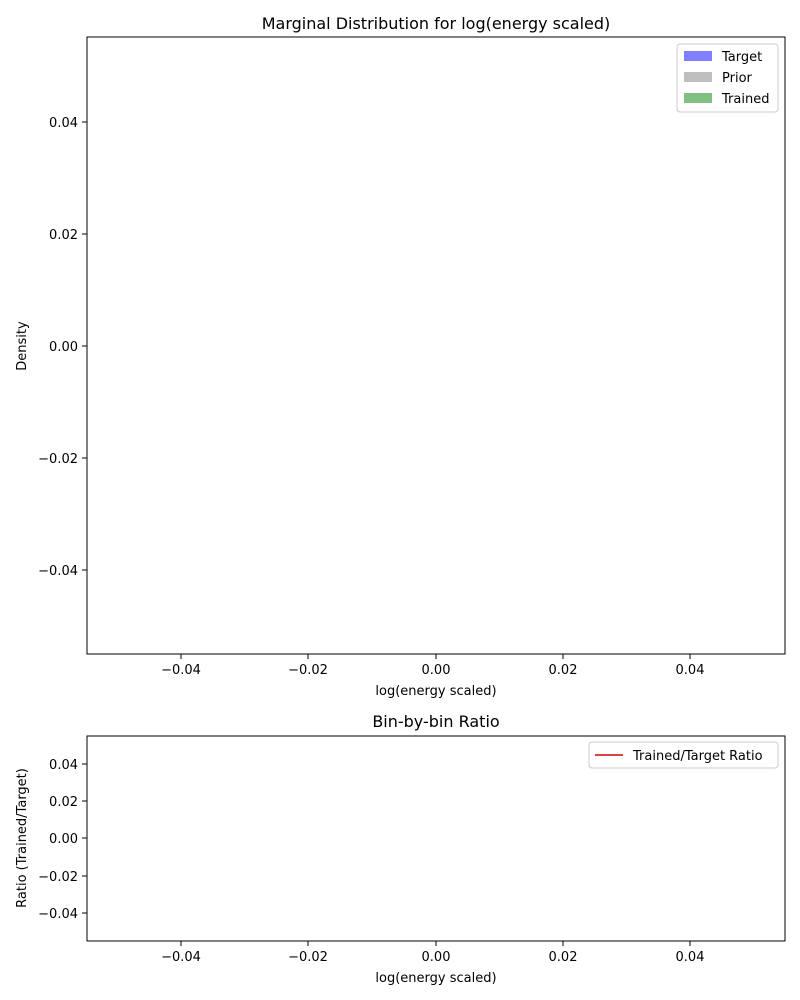  Describe the element at coordinates (563, 670) in the screenshot. I see `histogram-x-tick-label: 0.02` at that location.